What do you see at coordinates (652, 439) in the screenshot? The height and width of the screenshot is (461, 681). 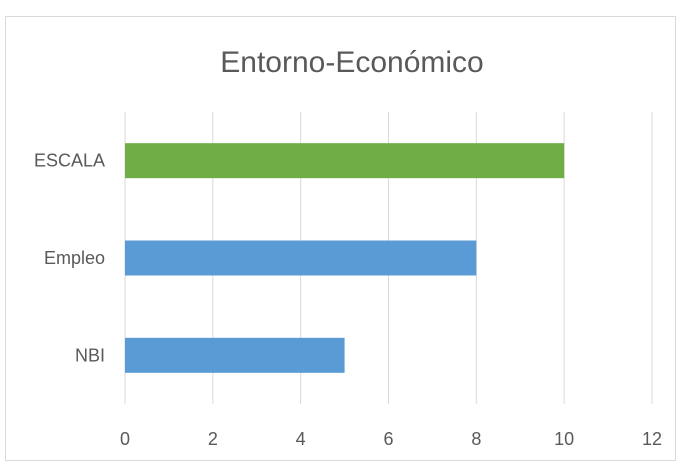 I see `x-tick-label: 12` at bounding box center [652, 439].